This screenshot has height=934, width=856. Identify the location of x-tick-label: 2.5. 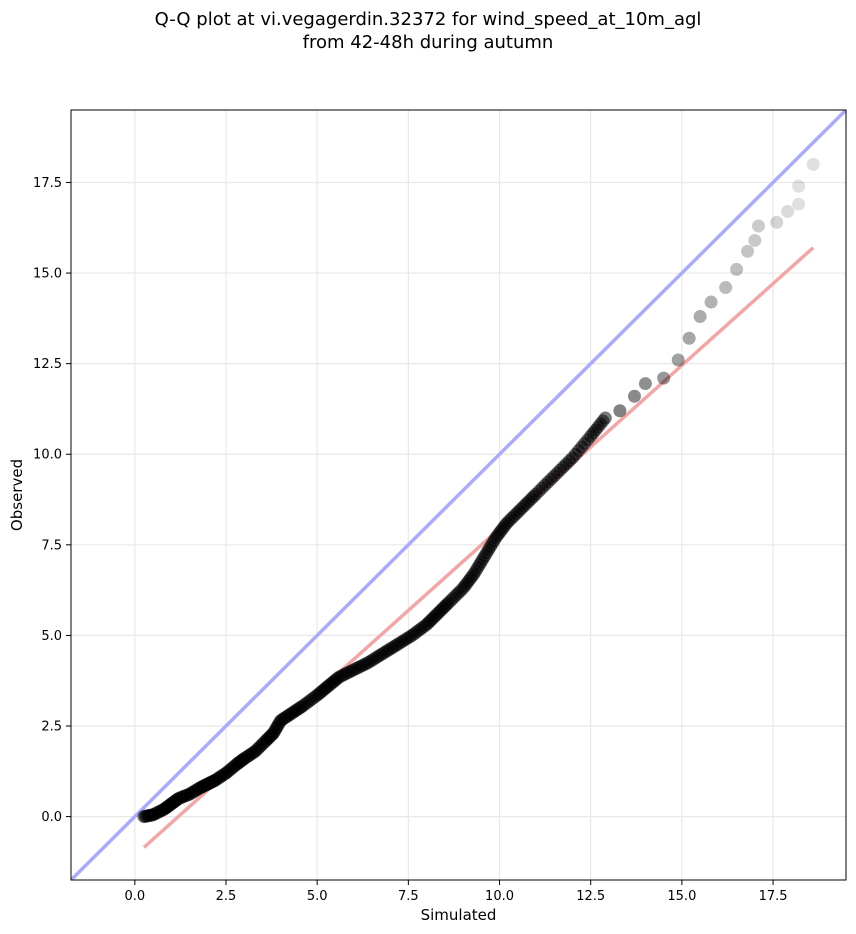
(226, 896).